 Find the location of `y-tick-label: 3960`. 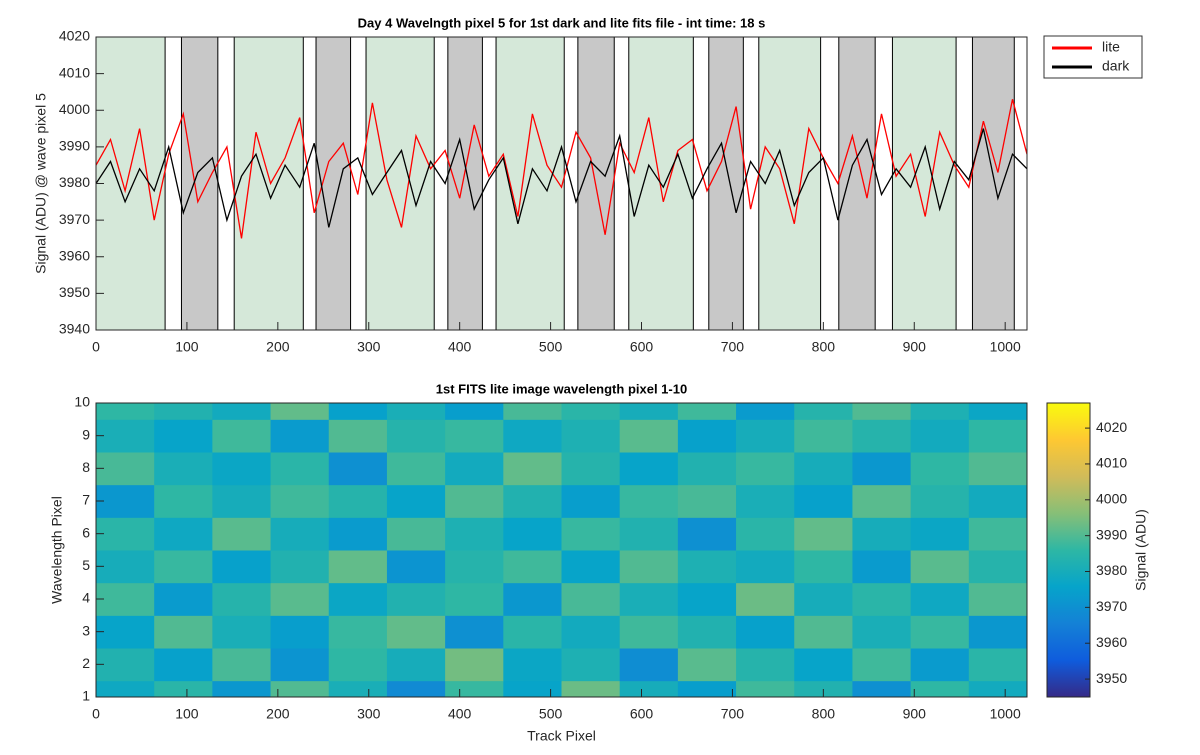

y-tick-label: 3960 is located at coordinates (74, 255).